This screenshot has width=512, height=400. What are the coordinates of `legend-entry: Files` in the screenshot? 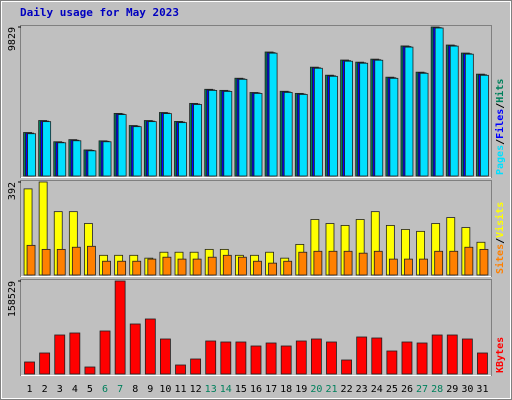 It's located at (500, 124).